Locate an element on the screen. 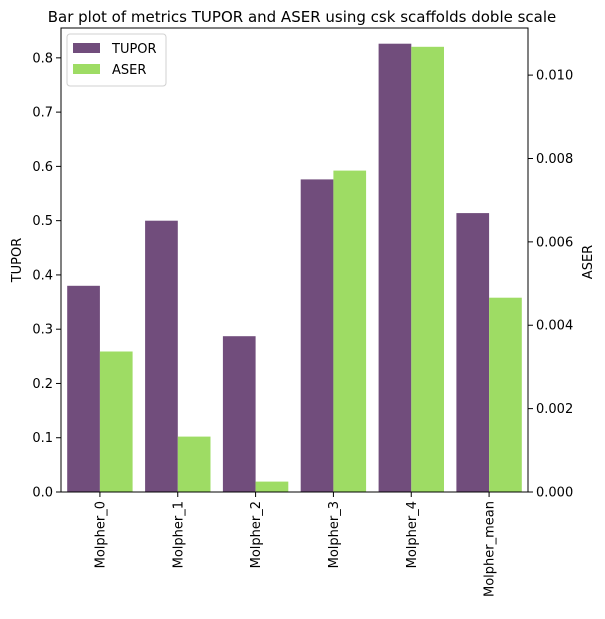  left-tick-label: 0.4 is located at coordinates (42, 275).